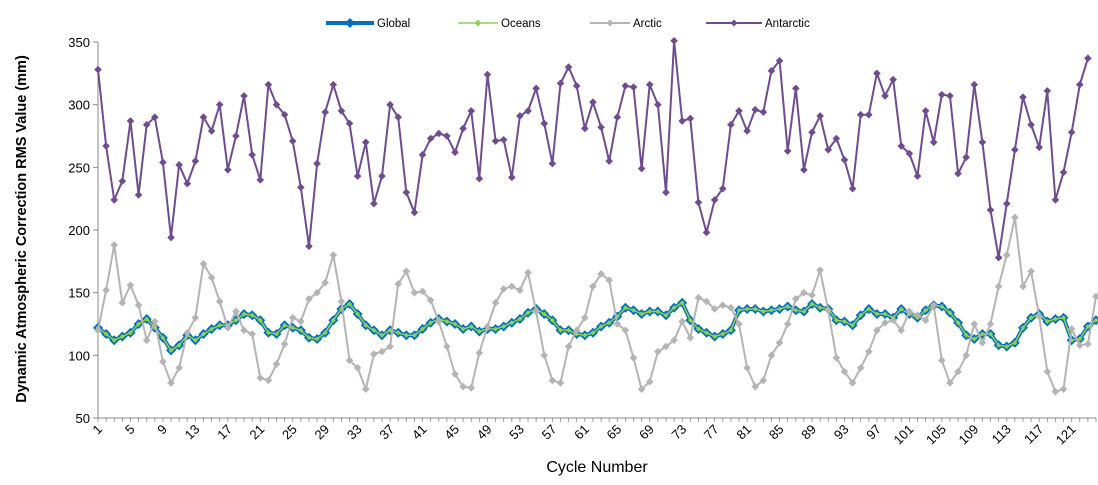 Image resolution: width=1098 pixels, height=485 pixels. Describe the element at coordinates (678, 432) in the screenshot. I see `x-tick-label: 73` at that location.